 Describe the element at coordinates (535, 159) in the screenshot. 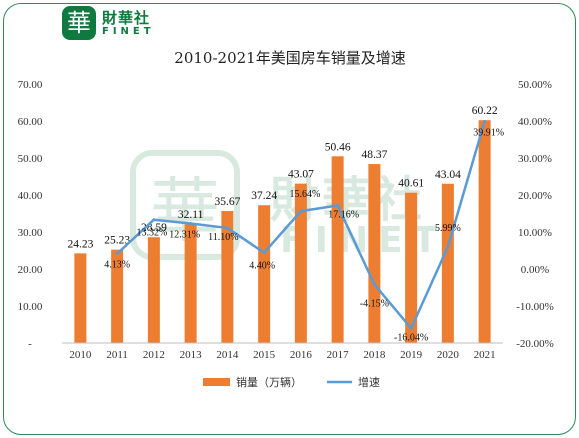

I see `y-right-tick: 30.00%` at that location.